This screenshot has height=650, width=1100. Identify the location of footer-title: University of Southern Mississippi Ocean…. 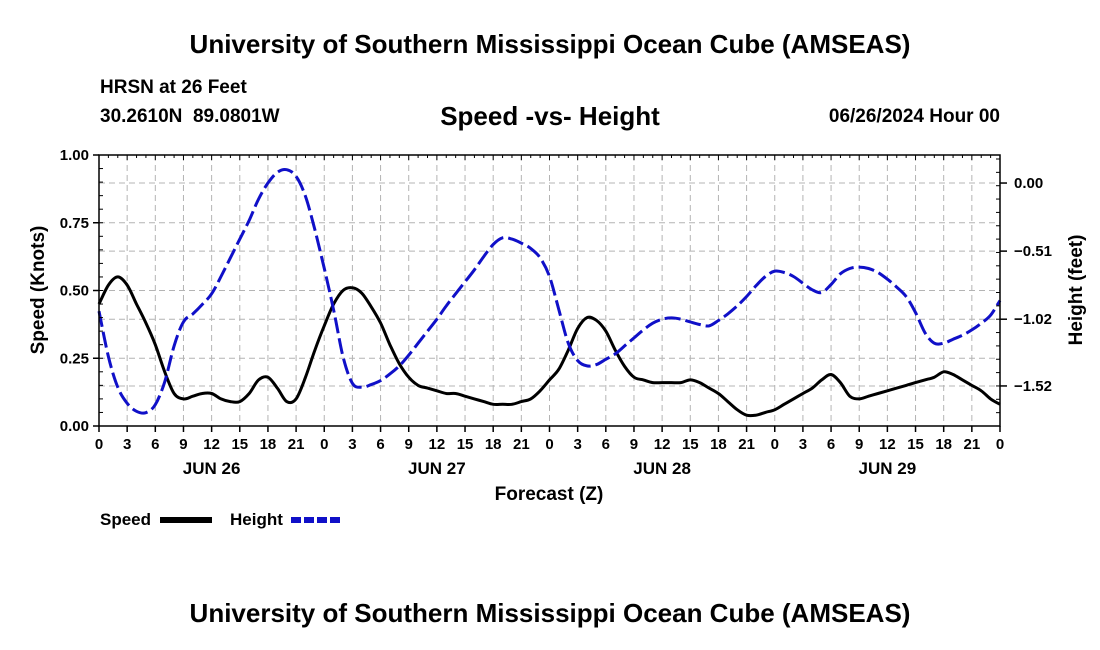
(550, 613).